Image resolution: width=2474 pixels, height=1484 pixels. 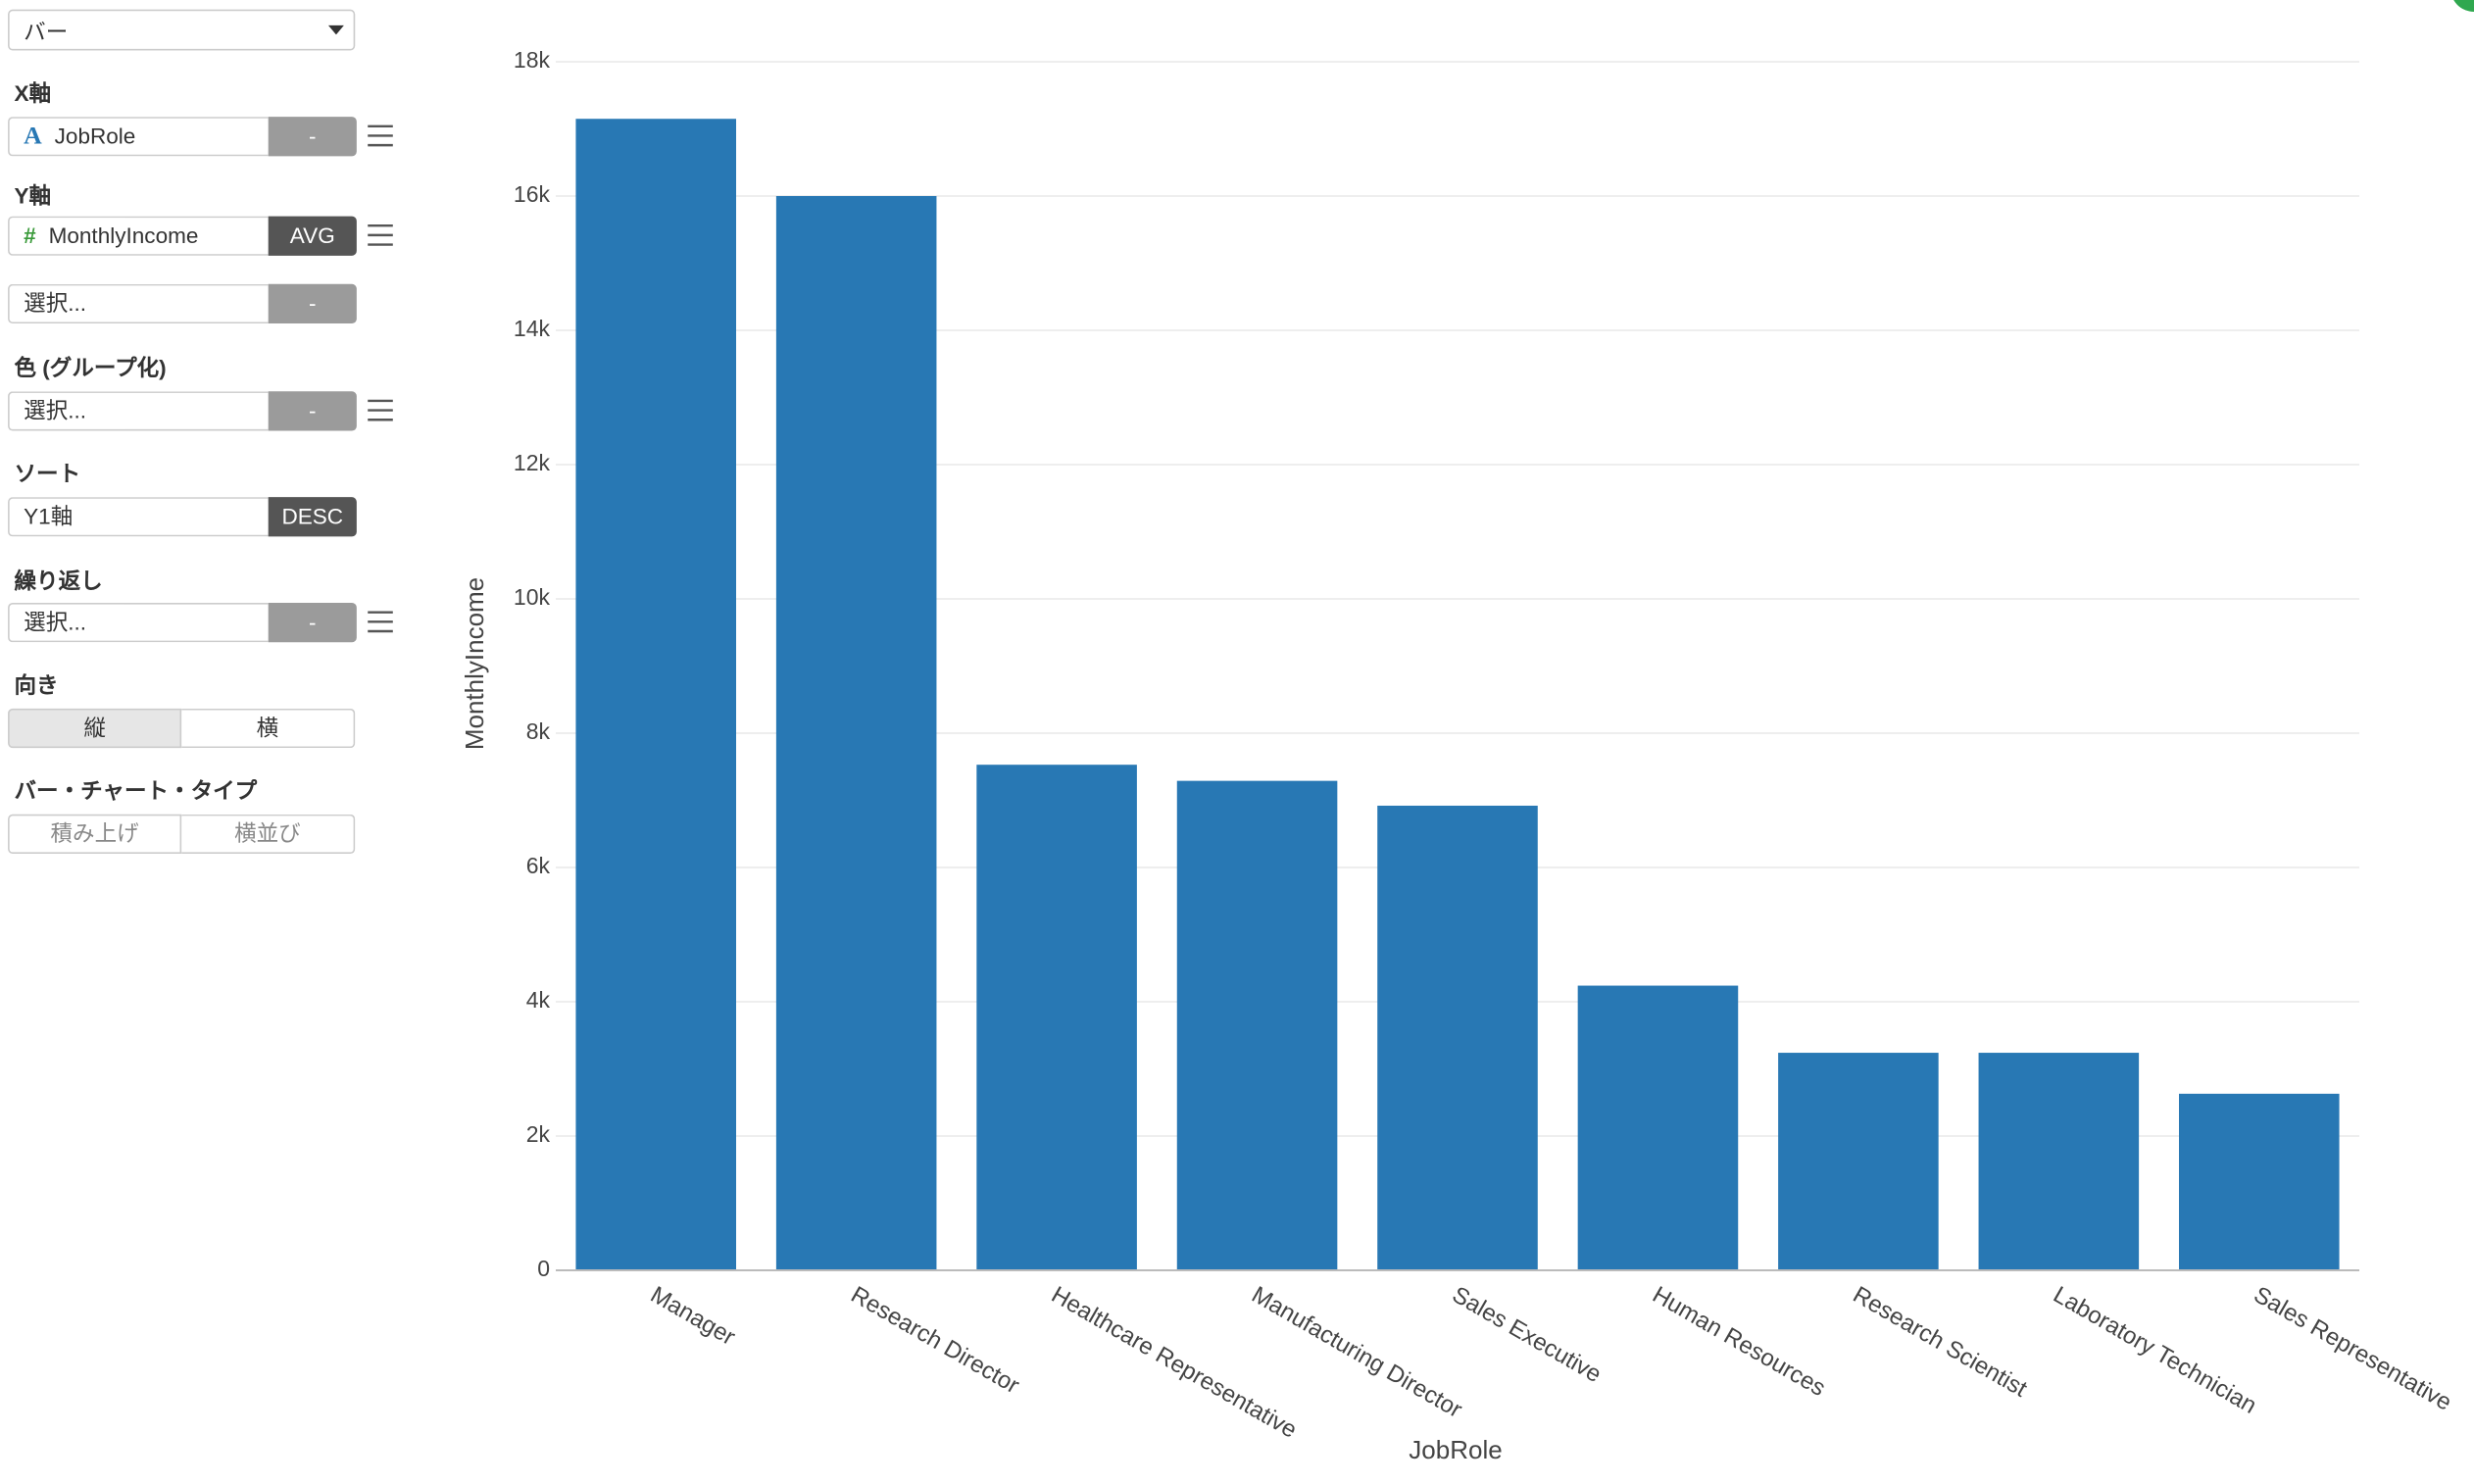 What do you see at coordinates (1739, 1341) in the screenshot?
I see `x-tick-label: Human Resources` at bounding box center [1739, 1341].